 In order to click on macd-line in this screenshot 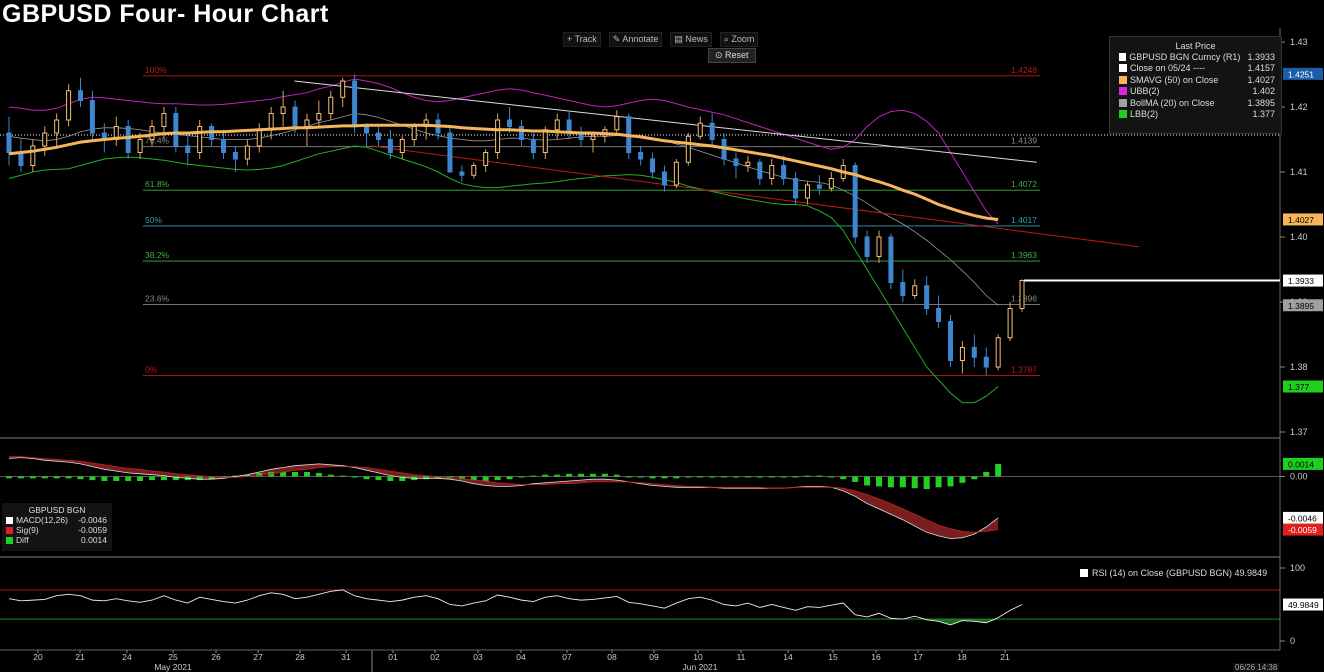, I will do `click(503, 498)`.